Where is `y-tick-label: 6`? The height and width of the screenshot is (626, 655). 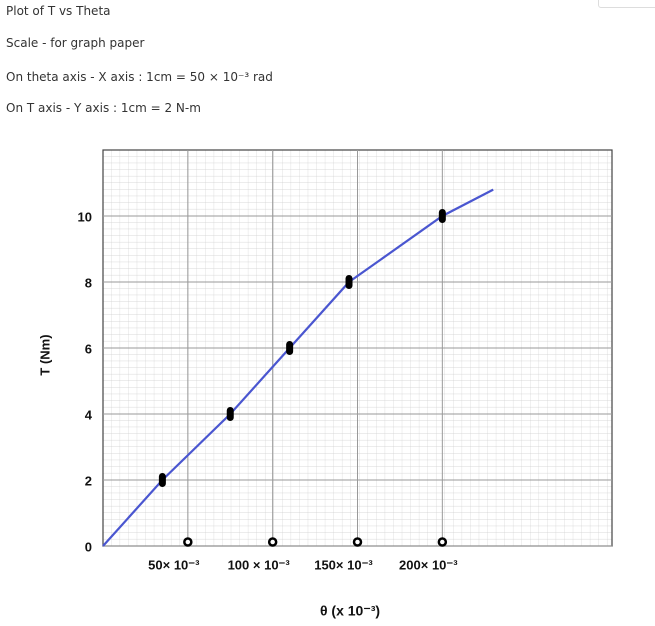
y-tick-label: 6 is located at coordinates (88, 348).